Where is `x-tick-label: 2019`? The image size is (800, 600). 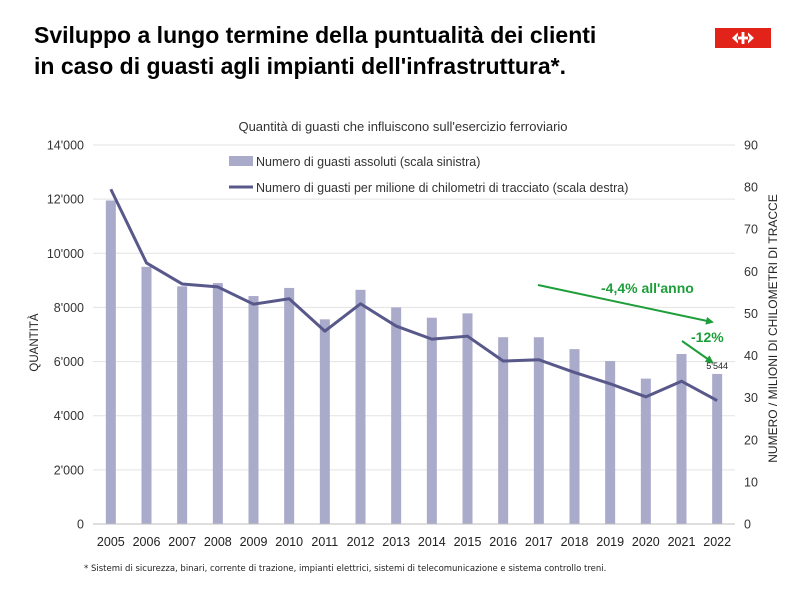
x-tick-label: 2019 is located at coordinates (610, 542).